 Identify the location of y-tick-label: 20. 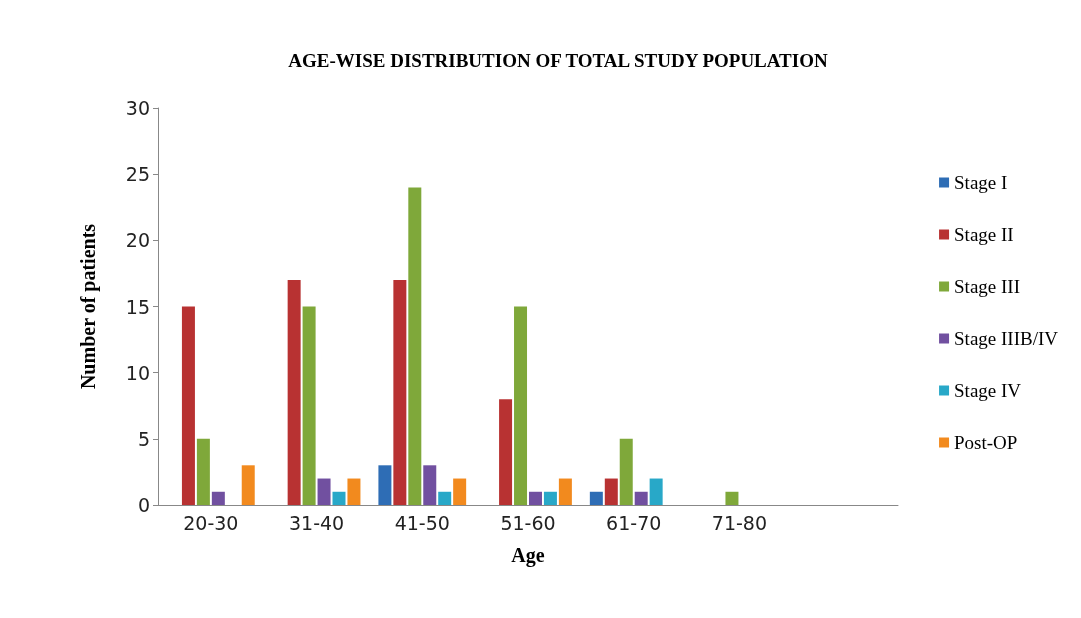
(137, 240).